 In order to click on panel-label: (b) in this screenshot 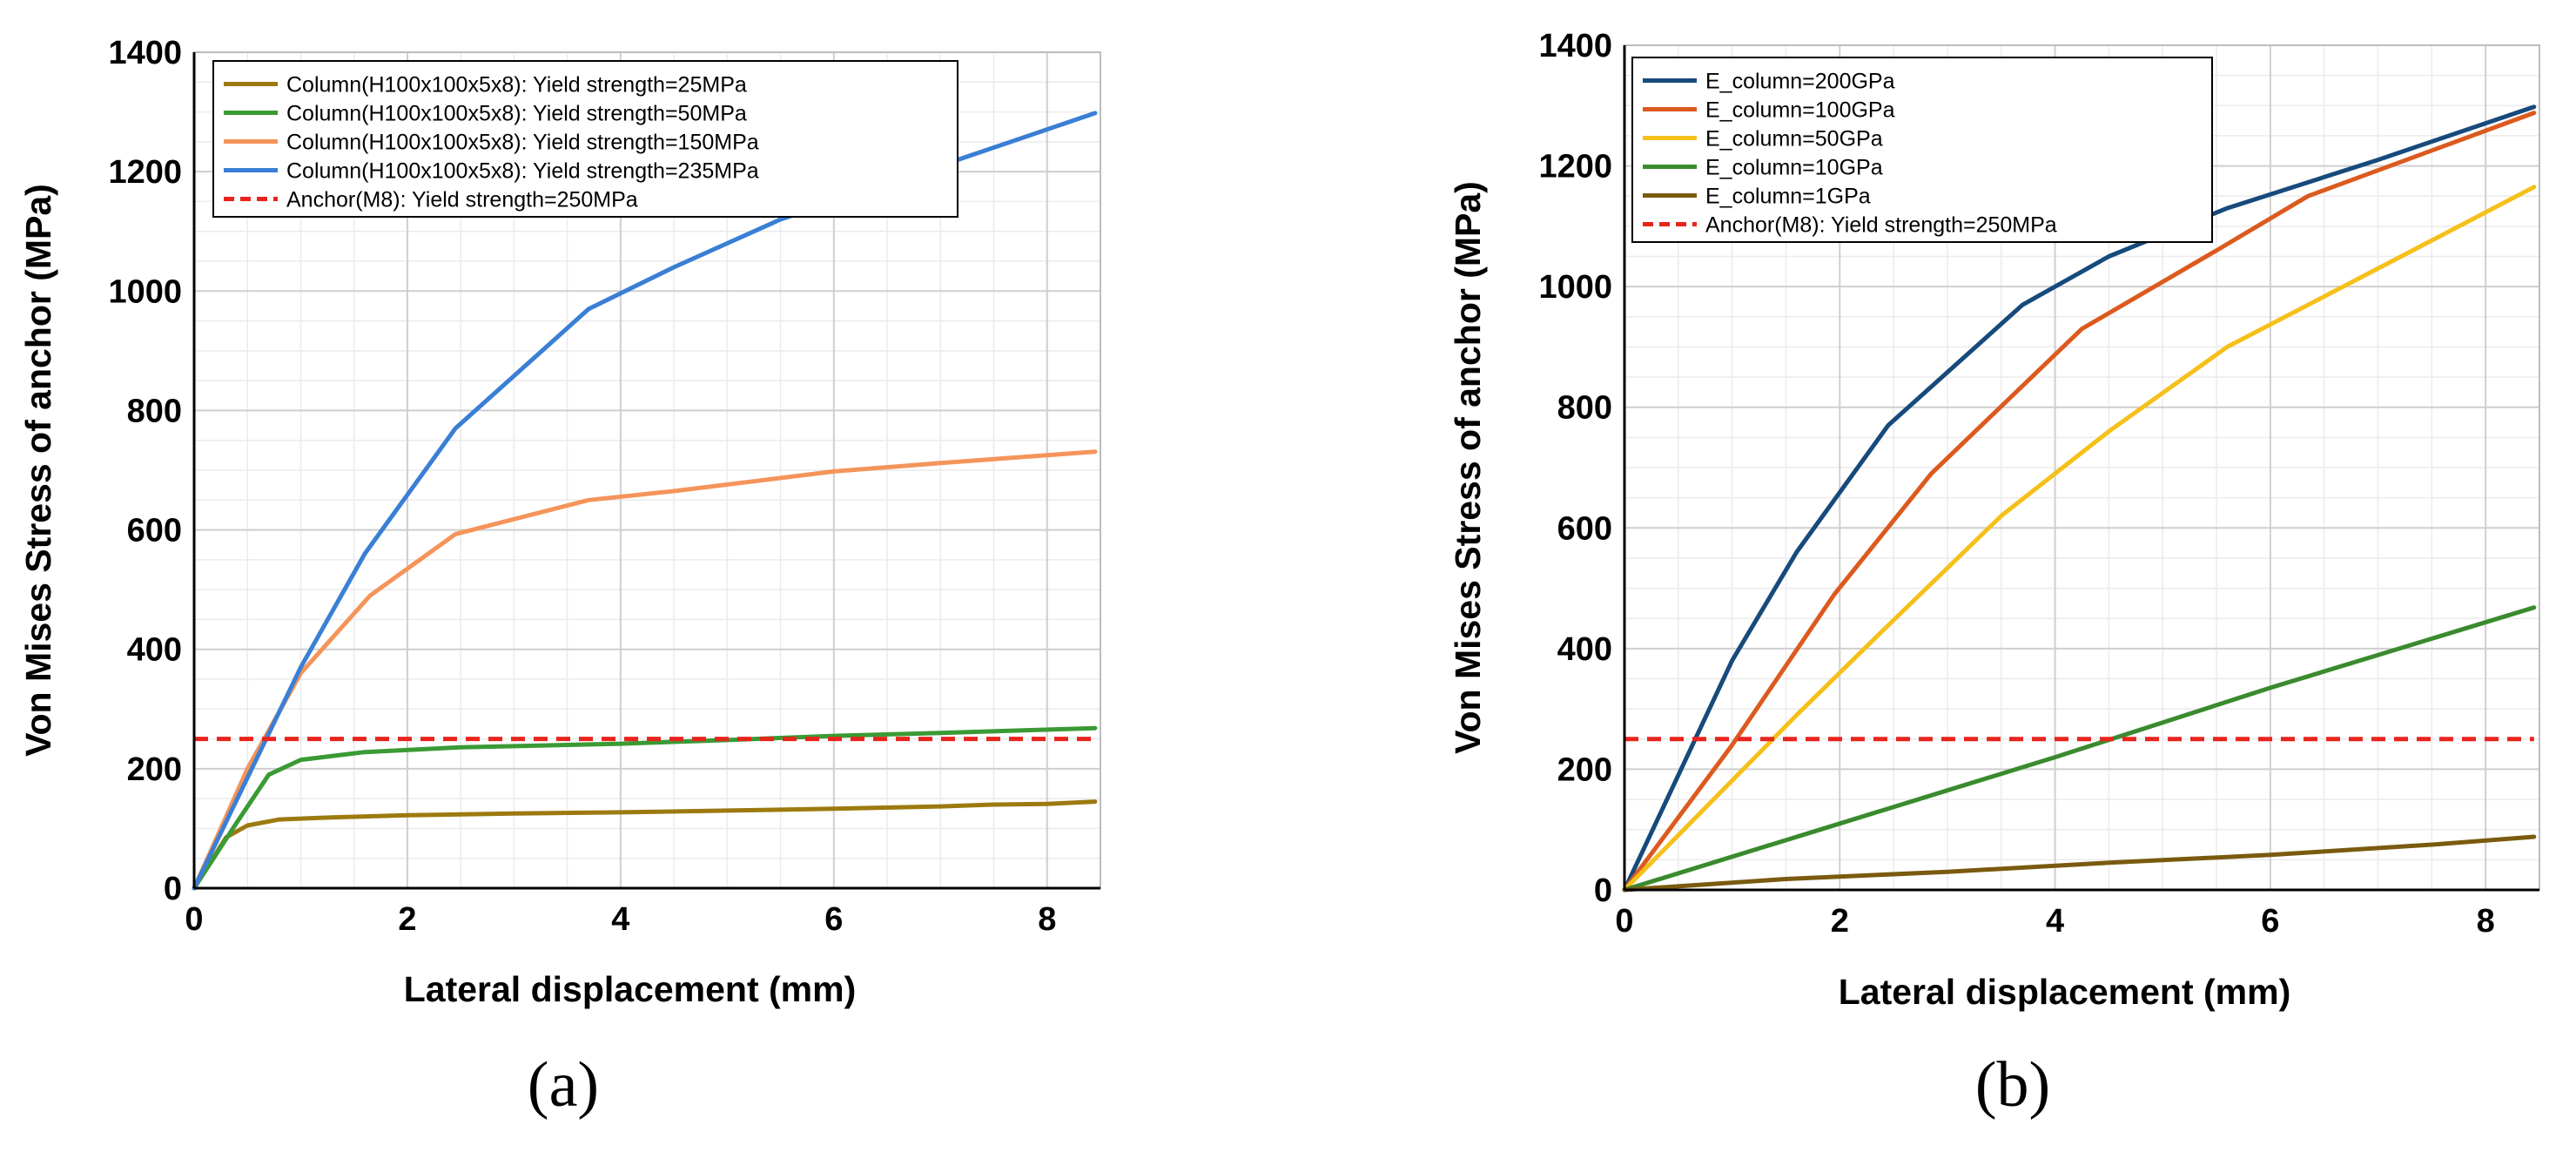, I will do `click(2012, 1085)`.